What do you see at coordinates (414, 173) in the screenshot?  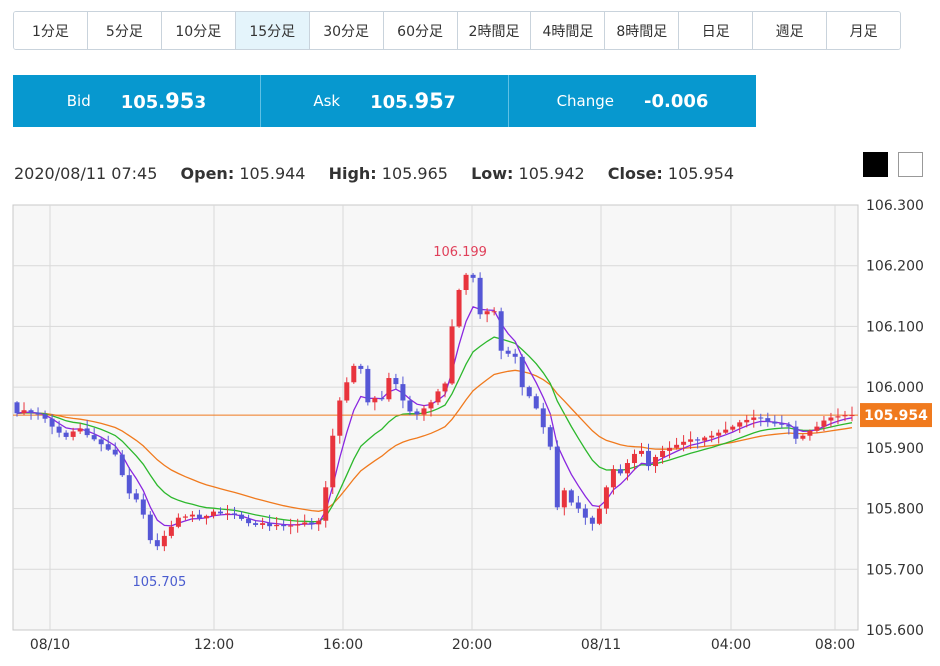 I see `high-value: 105.965` at bounding box center [414, 173].